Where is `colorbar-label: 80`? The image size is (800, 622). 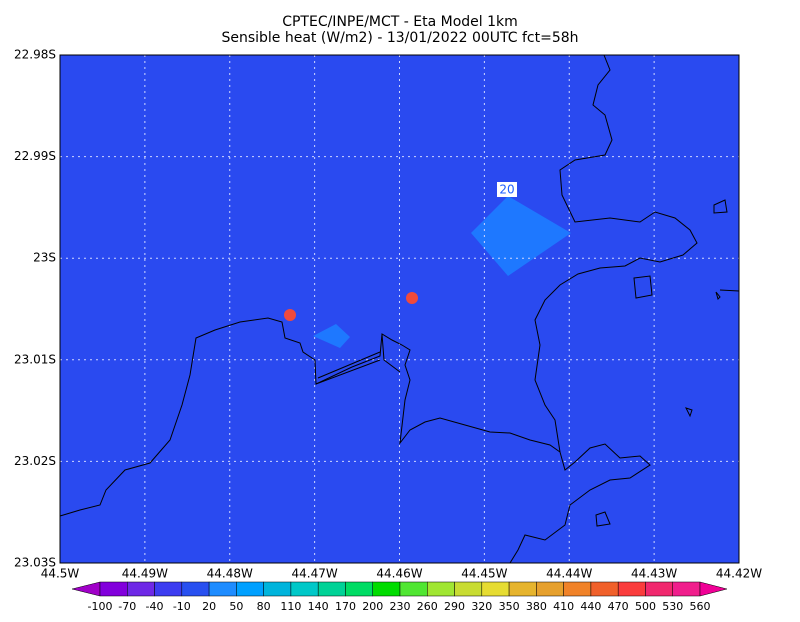
colorbar-label: 80 is located at coordinates (264, 606).